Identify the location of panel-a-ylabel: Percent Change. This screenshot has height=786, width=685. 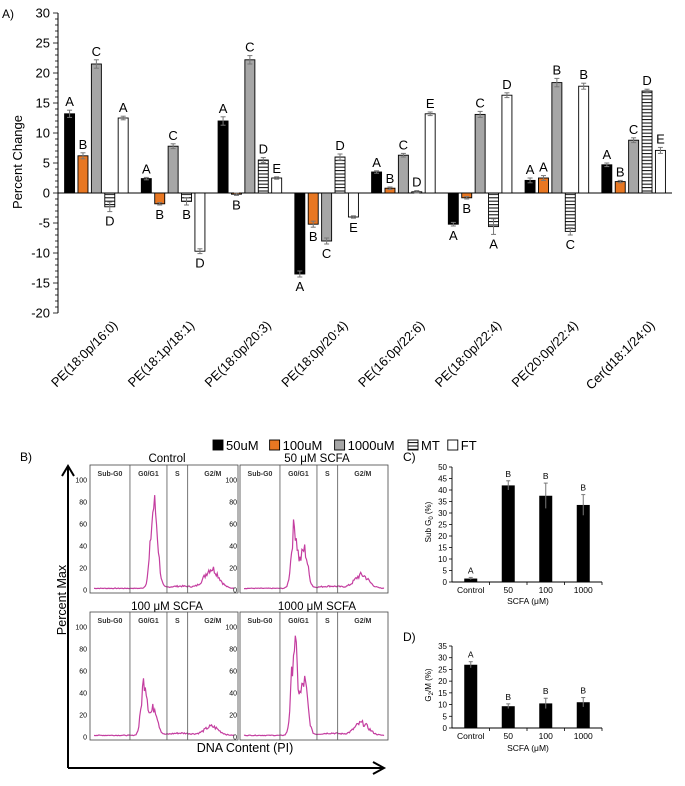
(17, 162).